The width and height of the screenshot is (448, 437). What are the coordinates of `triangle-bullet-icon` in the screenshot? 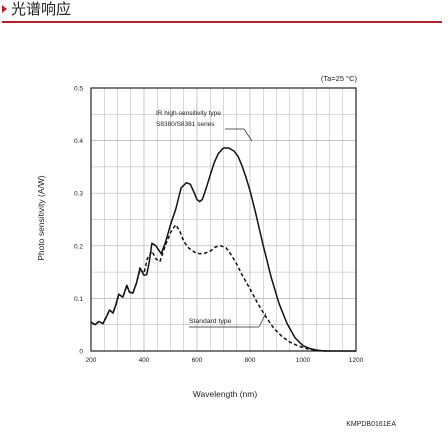 It's located at (4, 9).